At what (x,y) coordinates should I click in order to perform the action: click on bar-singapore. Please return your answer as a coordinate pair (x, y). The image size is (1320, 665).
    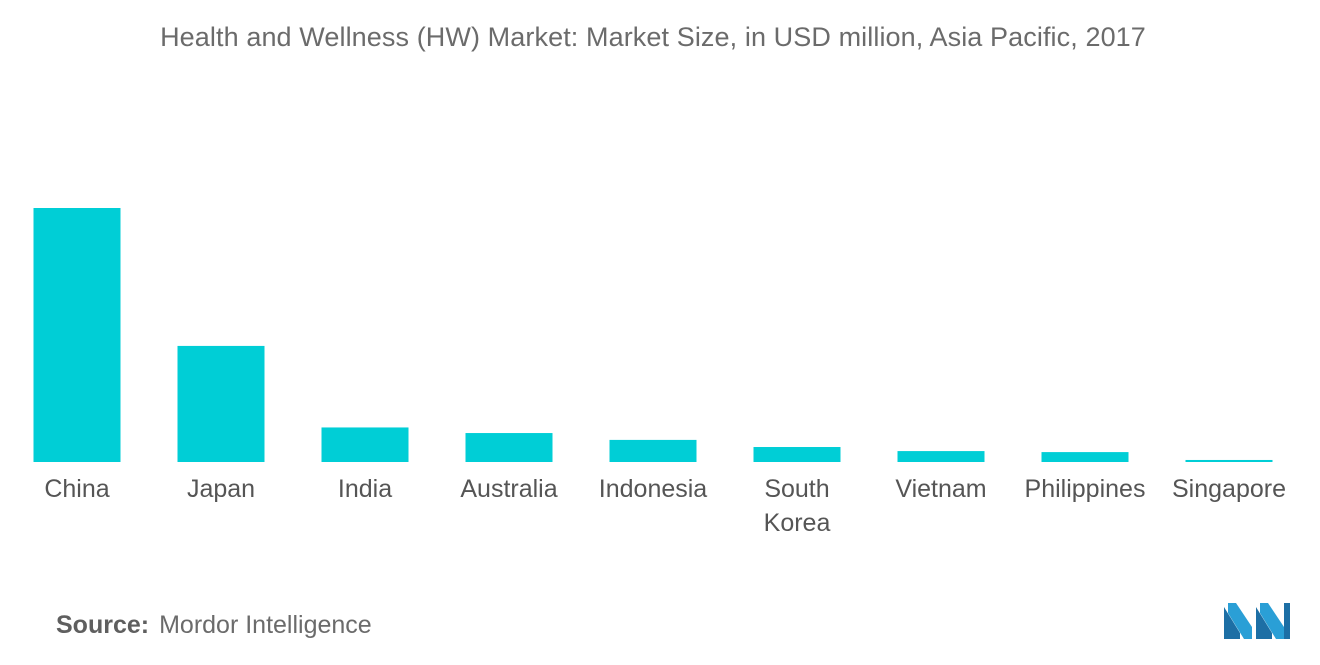
    Looking at the image, I should click on (1229, 460).